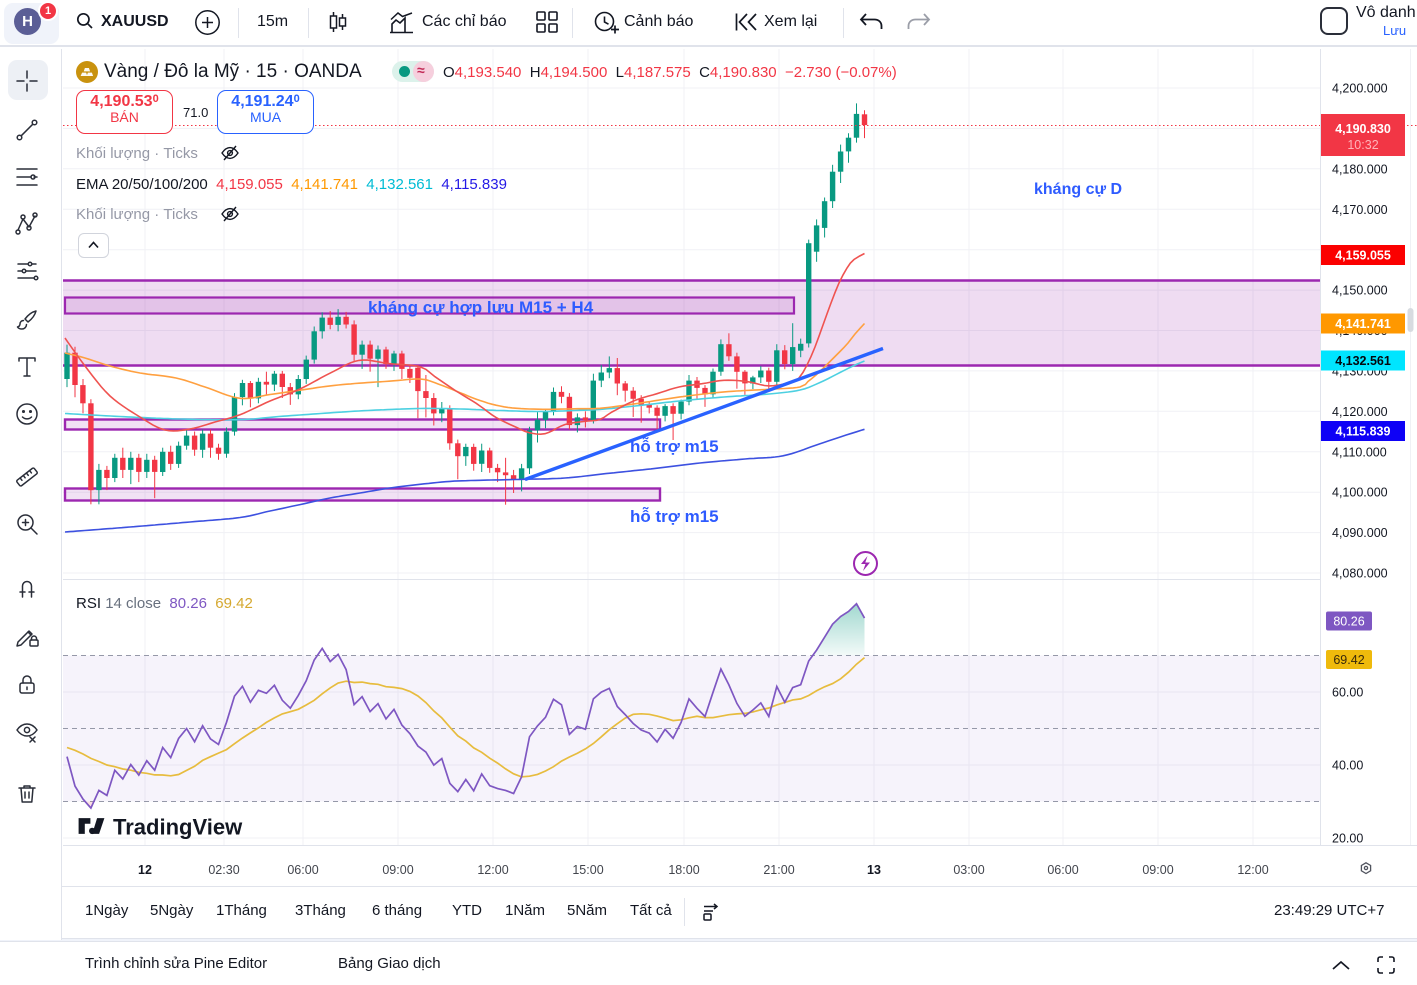 This screenshot has height=985, width=1417. I want to click on svg-text: 4,120.000, so click(1360, 412).